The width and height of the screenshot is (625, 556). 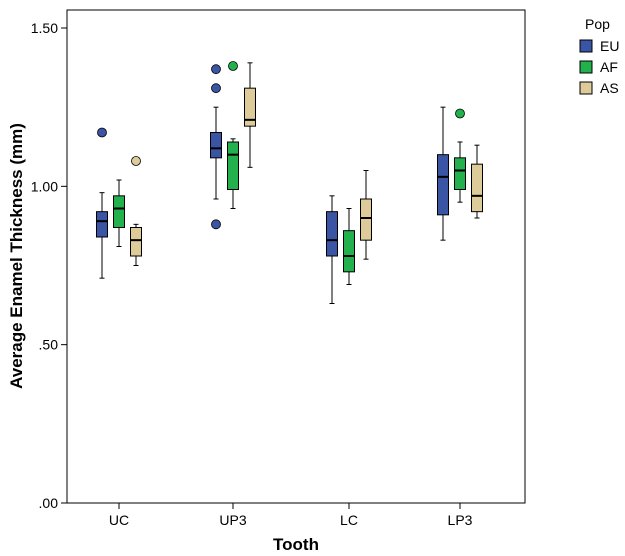 What do you see at coordinates (16, 256) in the screenshot?
I see `y-axis-label: Average Enamel Thickness (mm)` at bounding box center [16, 256].